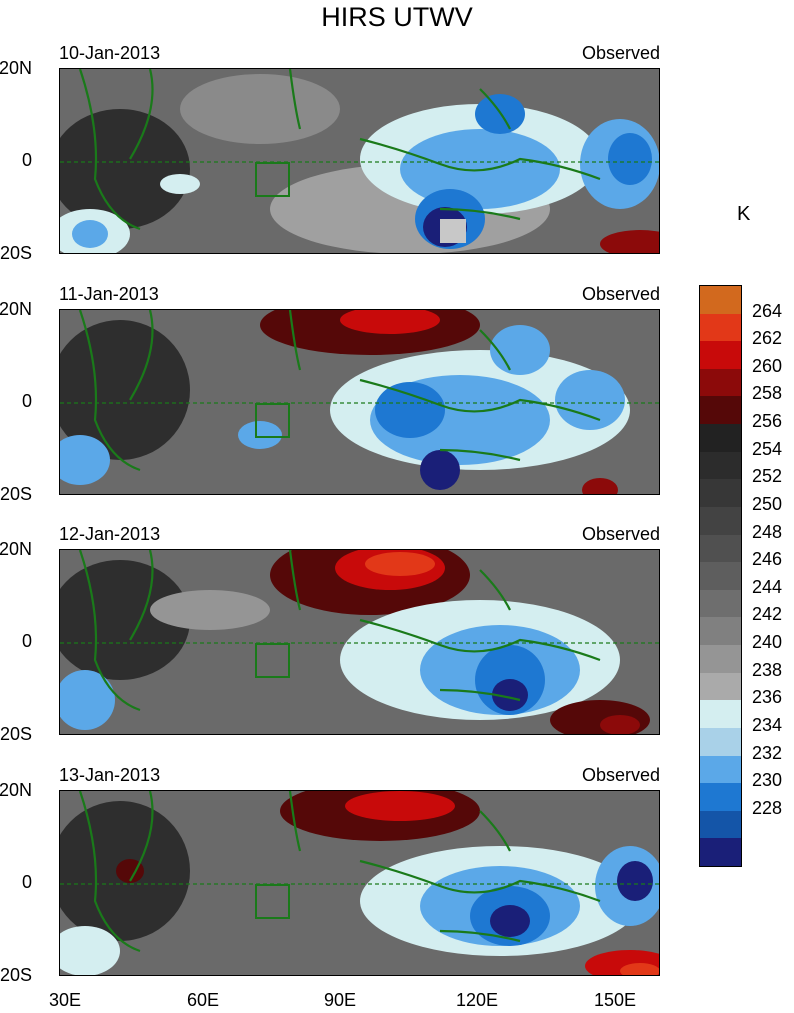 This screenshot has height=1013, width=794. Describe the element at coordinates (767, 559) in the screenshot. I see `colorbar-level-label: 246` at that location.